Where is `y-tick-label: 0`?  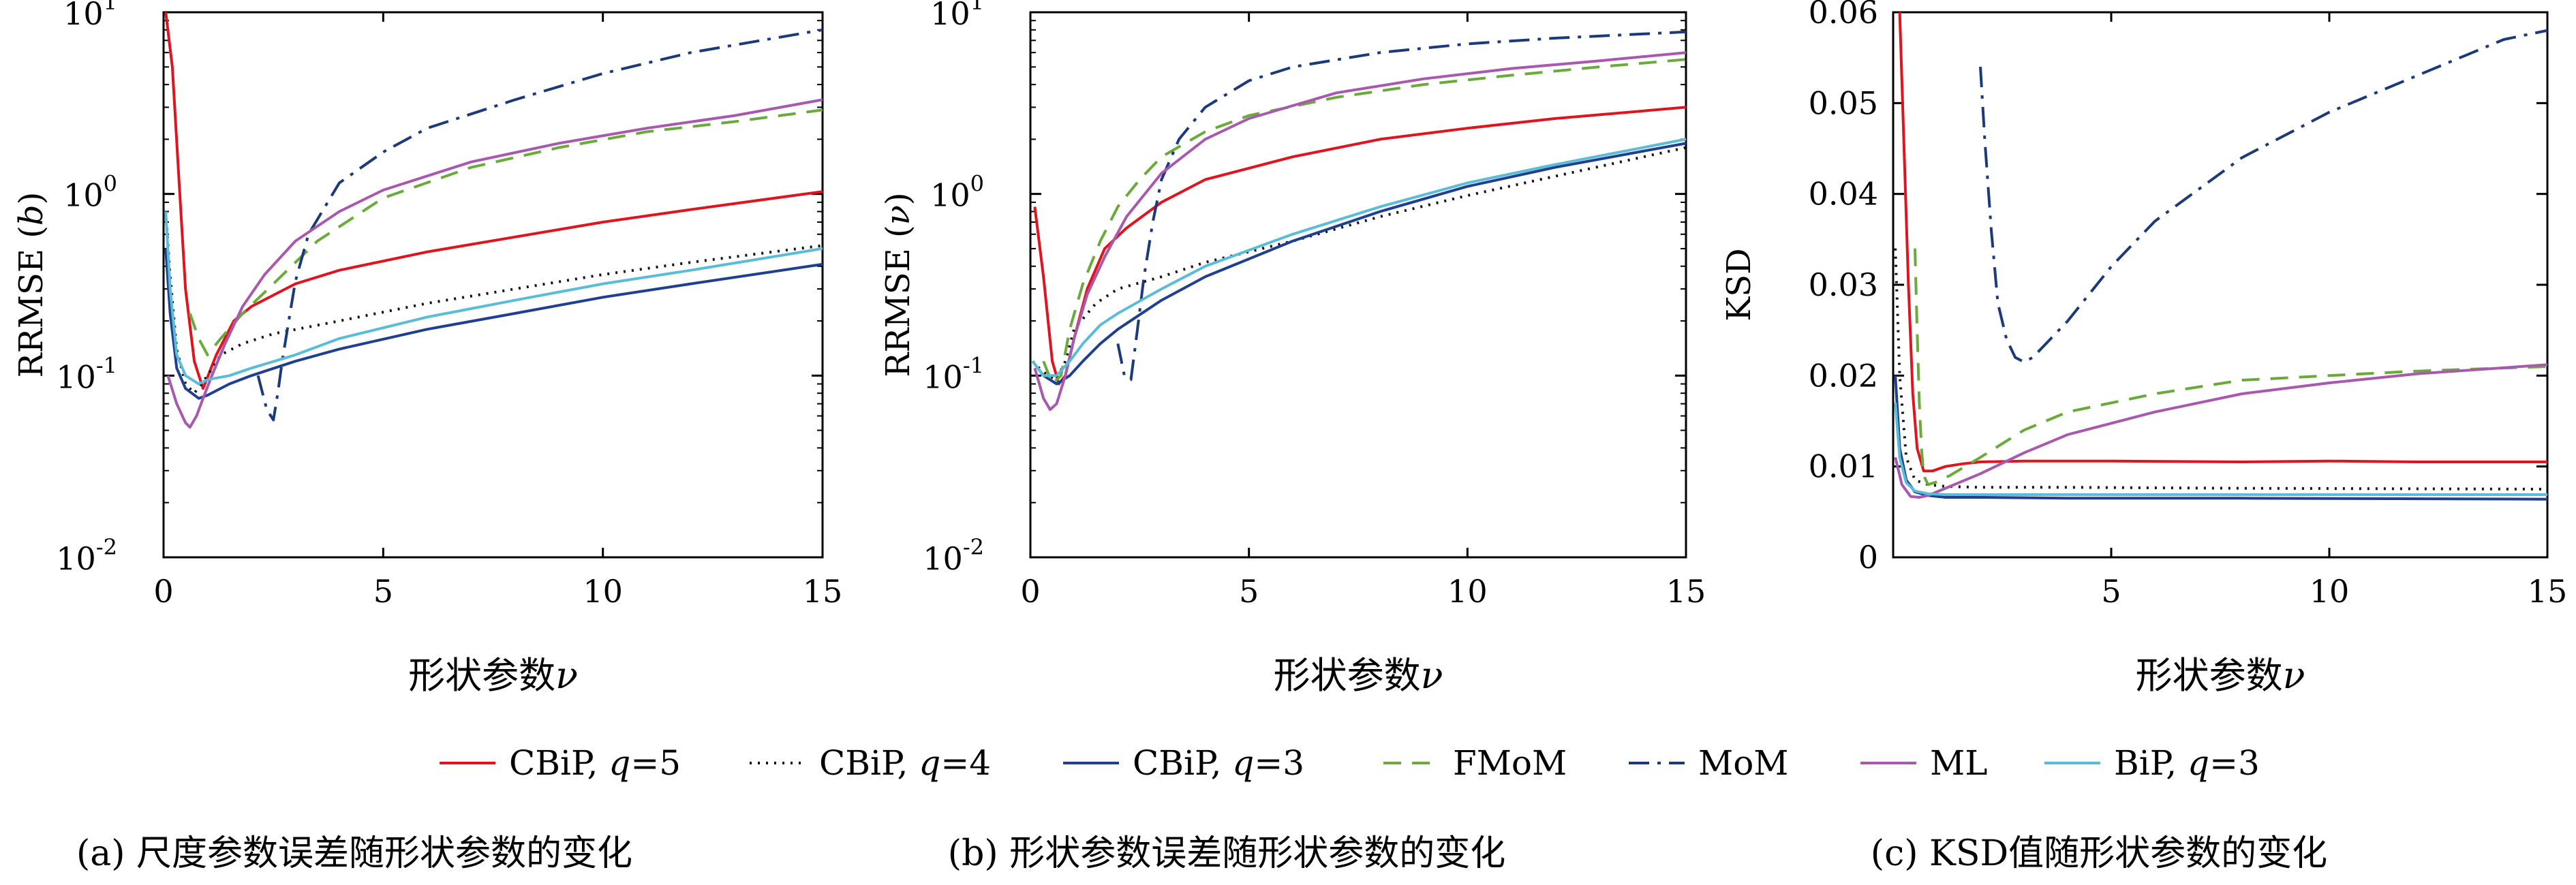 y-tick-label: 0 is located at coordinates (1868, 557).